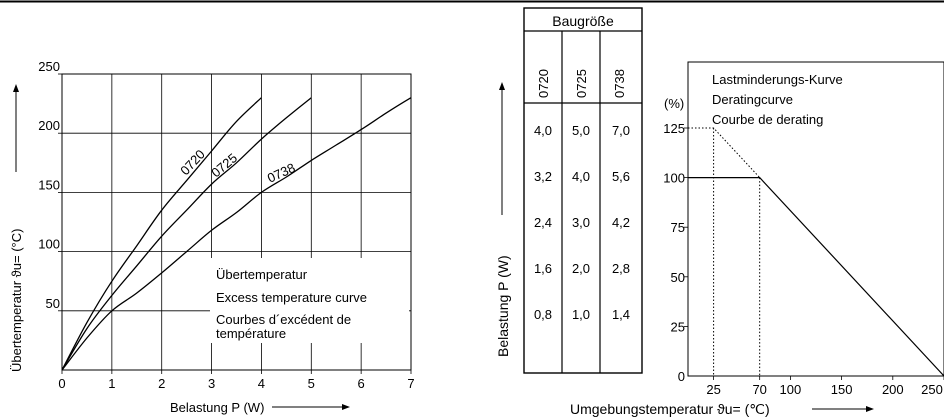 The height and width of the screenshot is (418, 944). I want to click on table-cell: 7,0, so click(621, 130).